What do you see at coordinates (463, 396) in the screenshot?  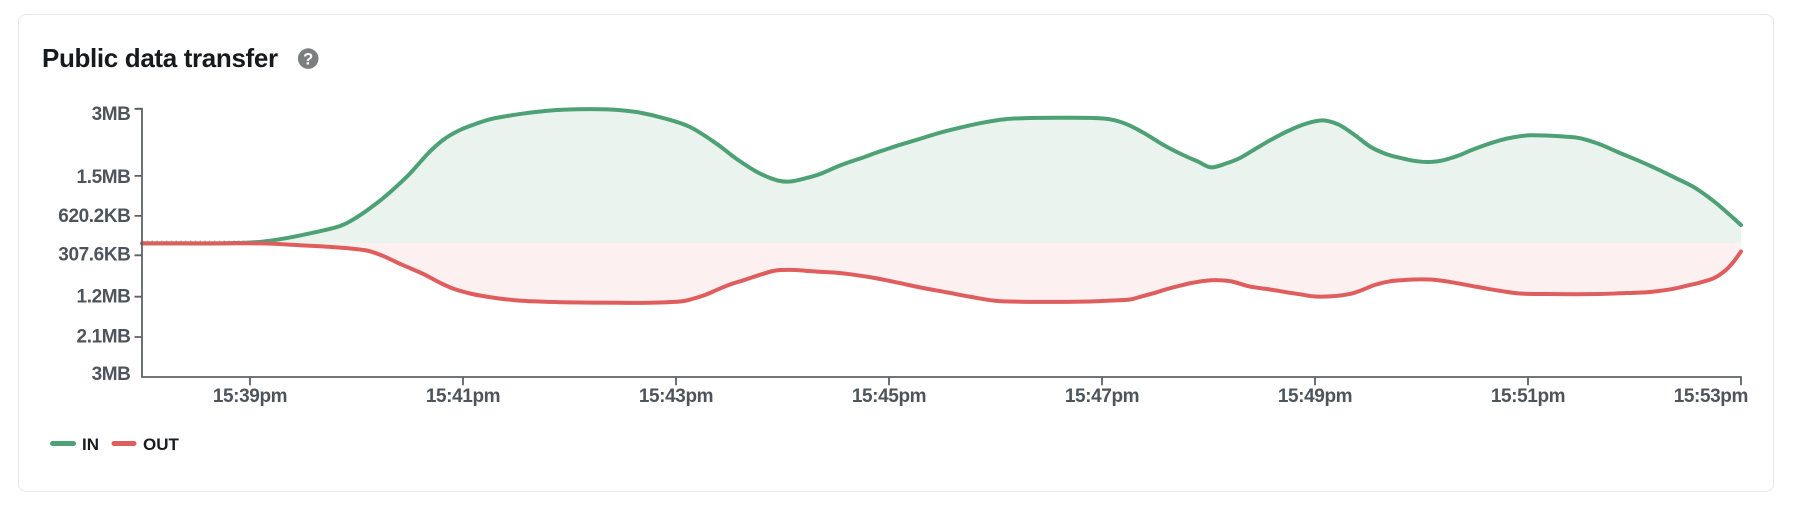 I see `svg-text: 15:41pm` at bounding box center [463, 396].